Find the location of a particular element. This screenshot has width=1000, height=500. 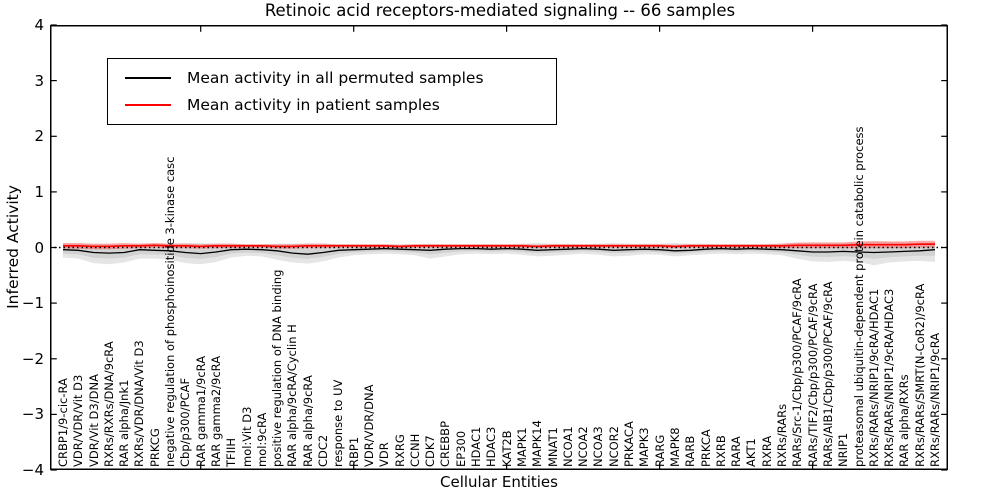

x-tick-label: RARs/Src-1/Cbp/p300/PCAF/9cRA is located at coordinates (797, 372).